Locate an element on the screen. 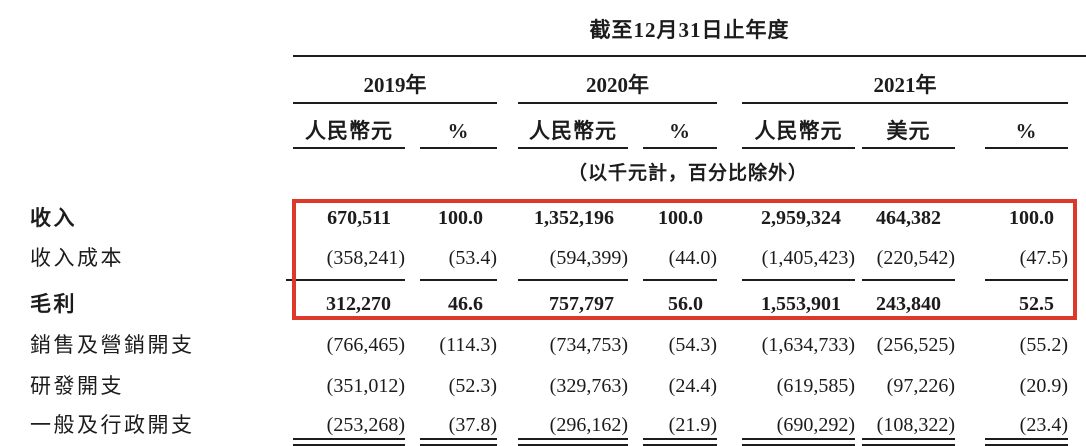 The height and width of the screenshot is (446, 1086). value-cell: (1,405,423) is located at coordinates (798, 258).